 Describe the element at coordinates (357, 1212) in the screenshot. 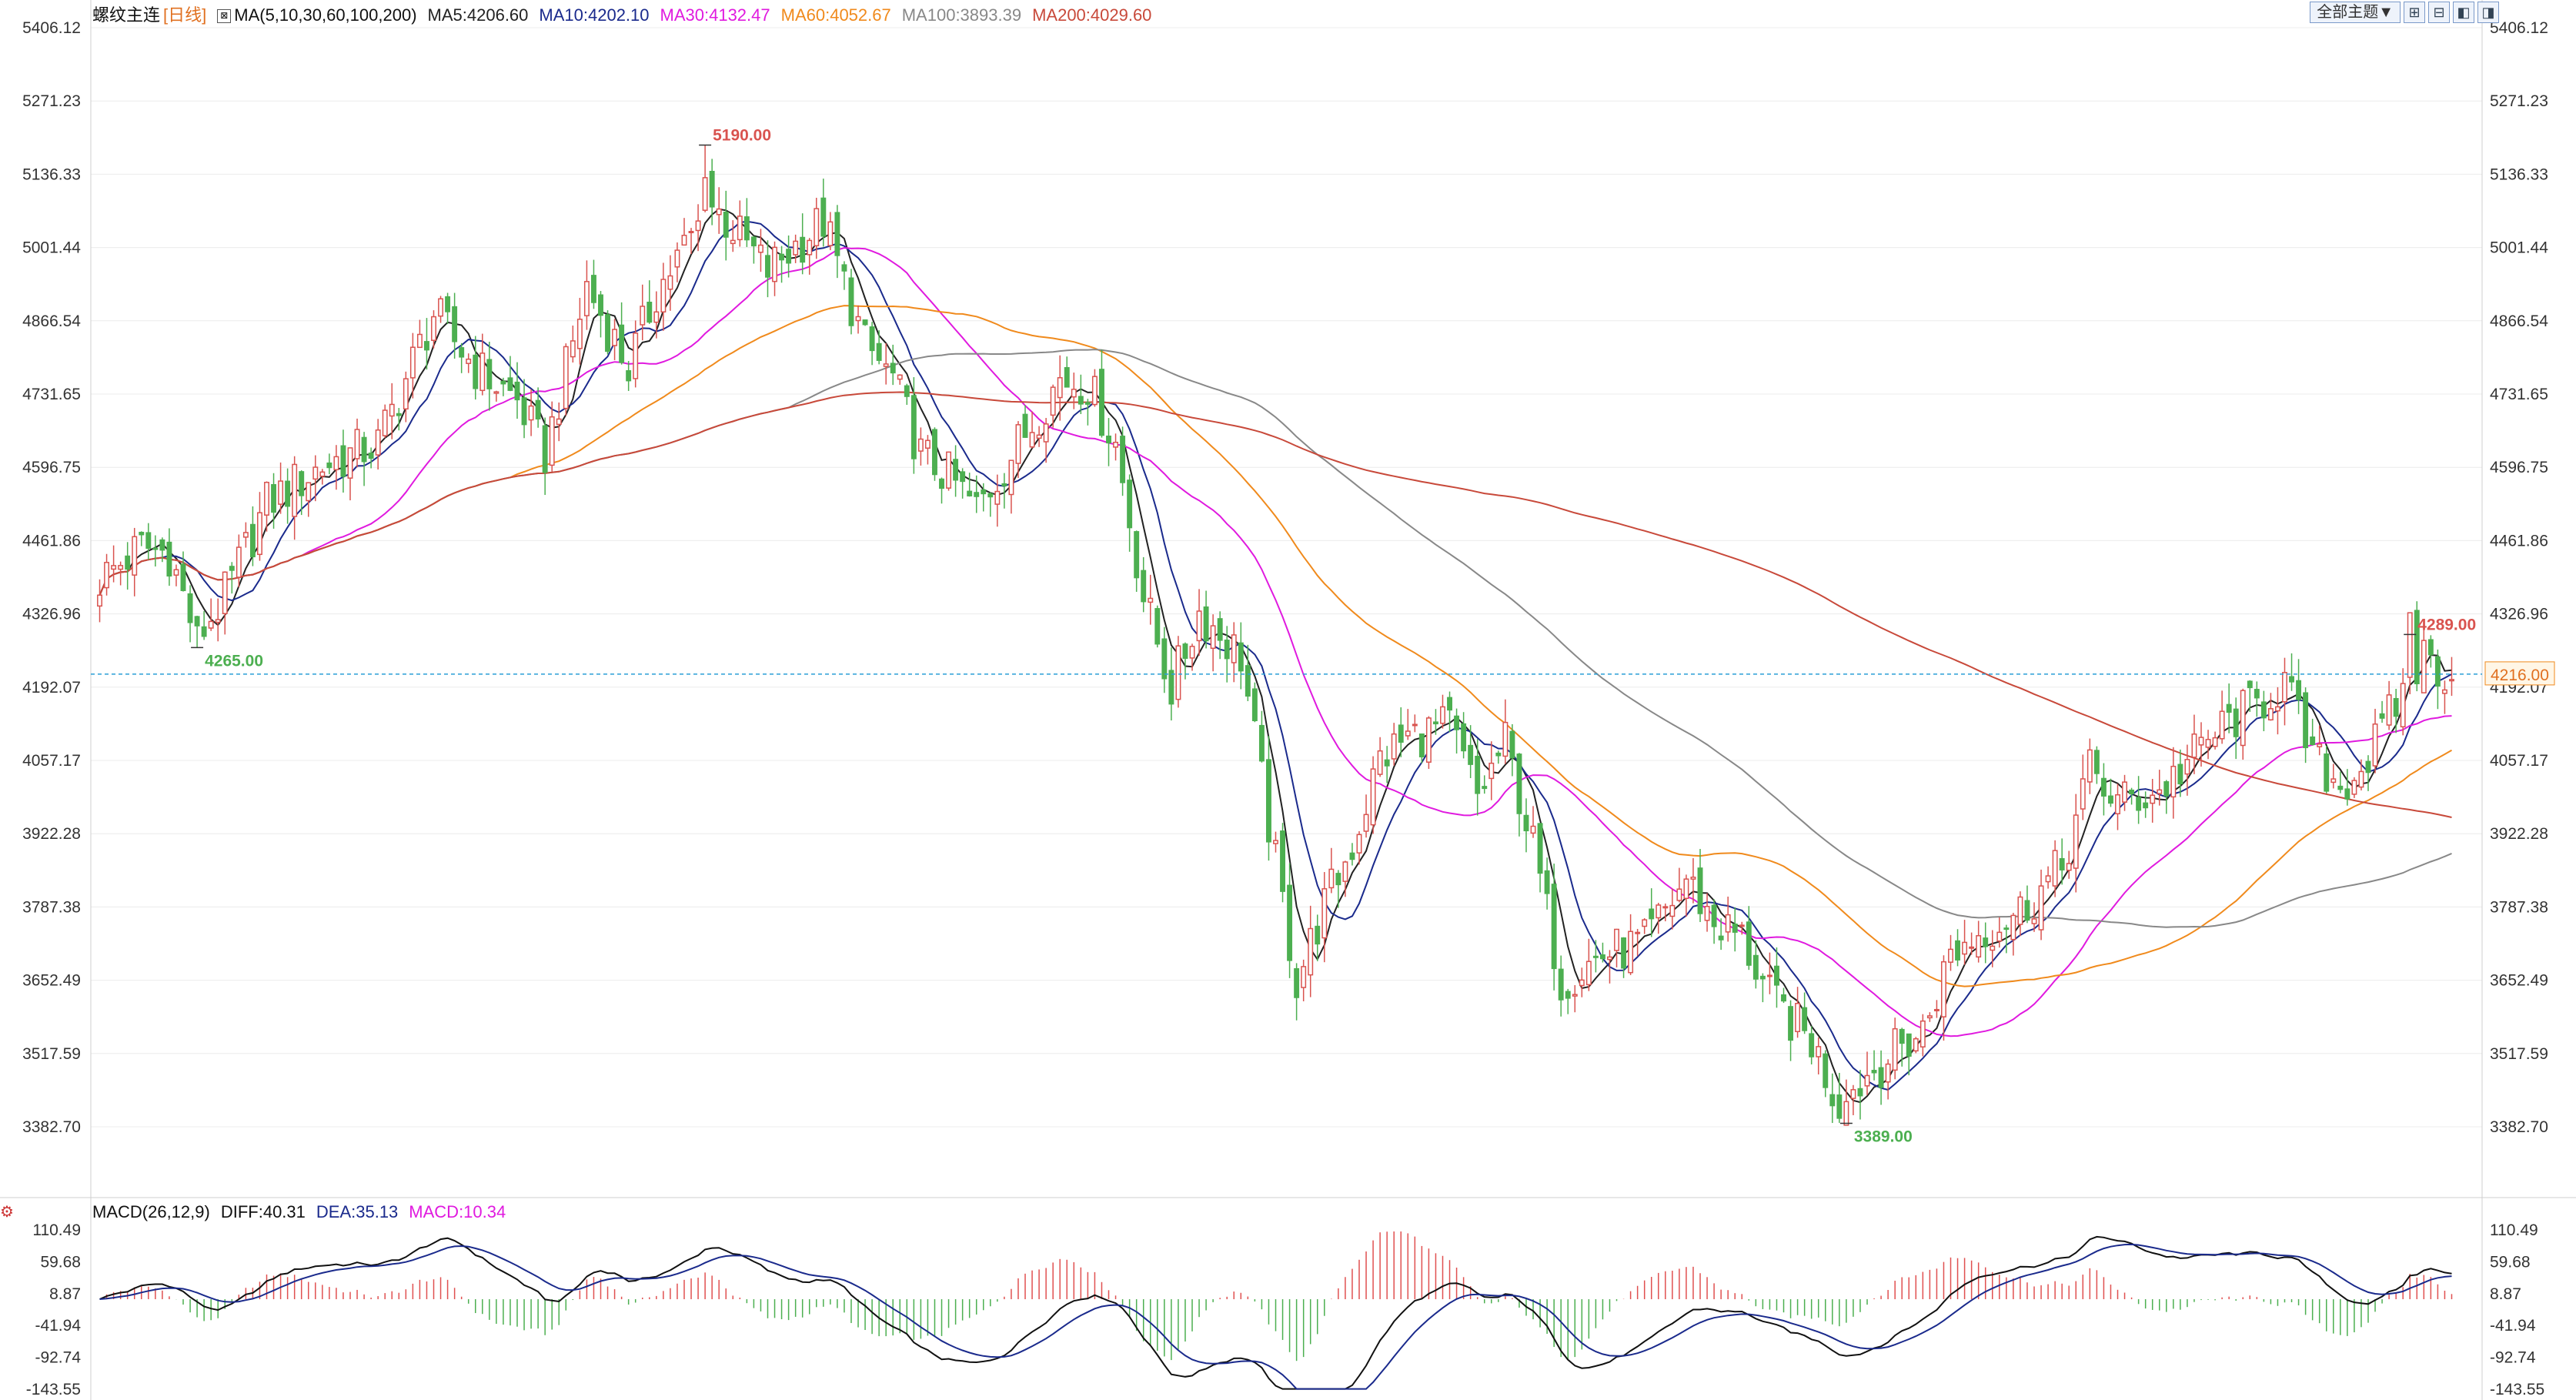

I see `macd-dea-value: DEA:35.13` at that location.